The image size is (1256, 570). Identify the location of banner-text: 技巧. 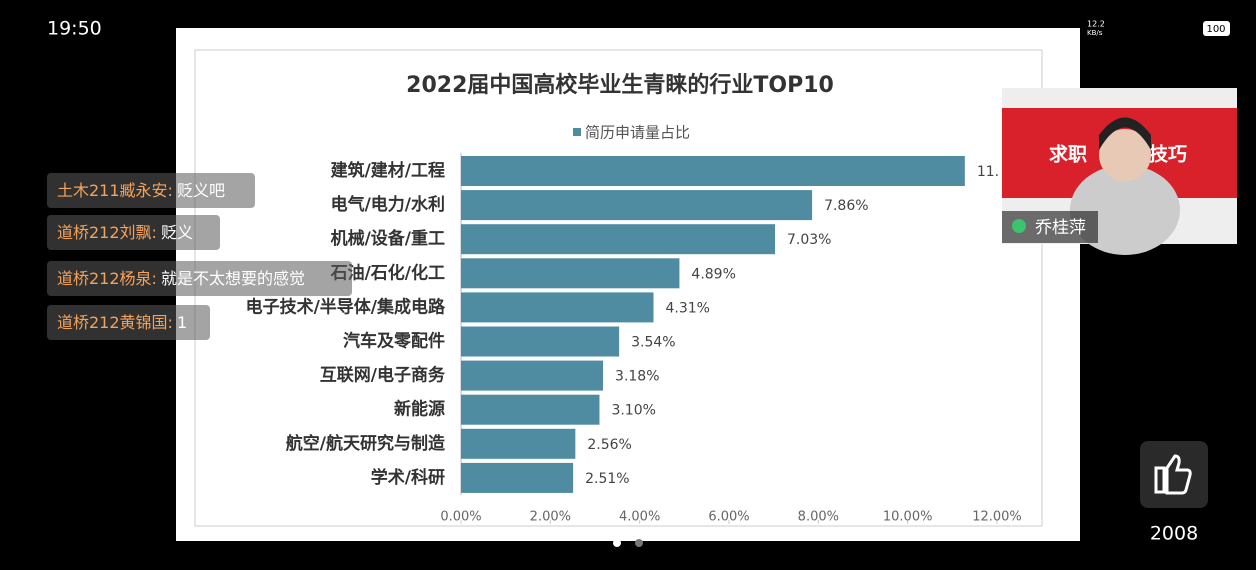
(1168, 154).